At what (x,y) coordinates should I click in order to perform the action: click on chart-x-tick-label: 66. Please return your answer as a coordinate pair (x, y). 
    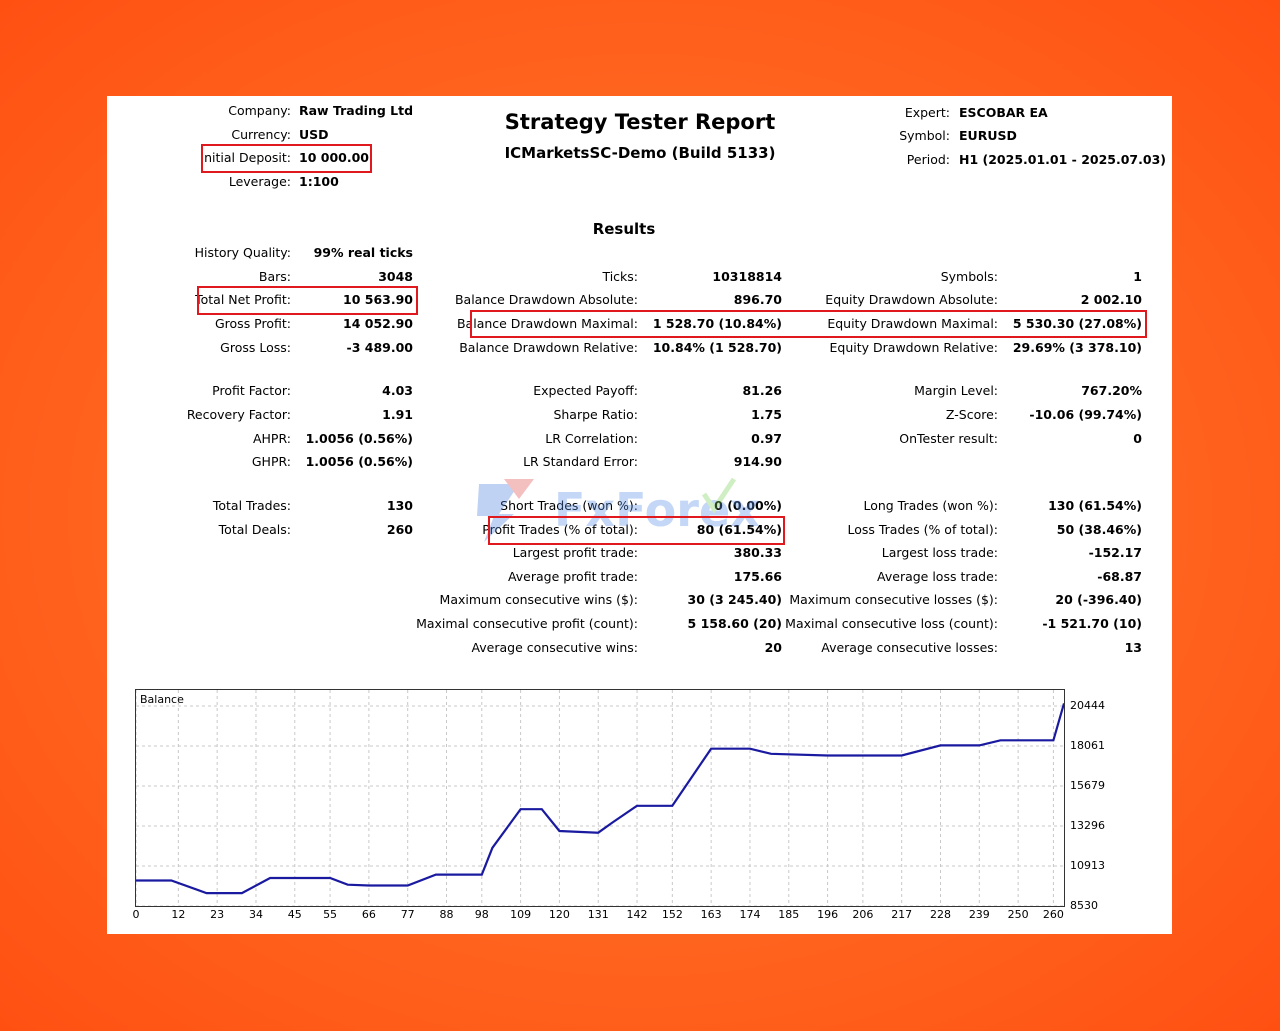
    Looking at the image, I should click on (368, 914).